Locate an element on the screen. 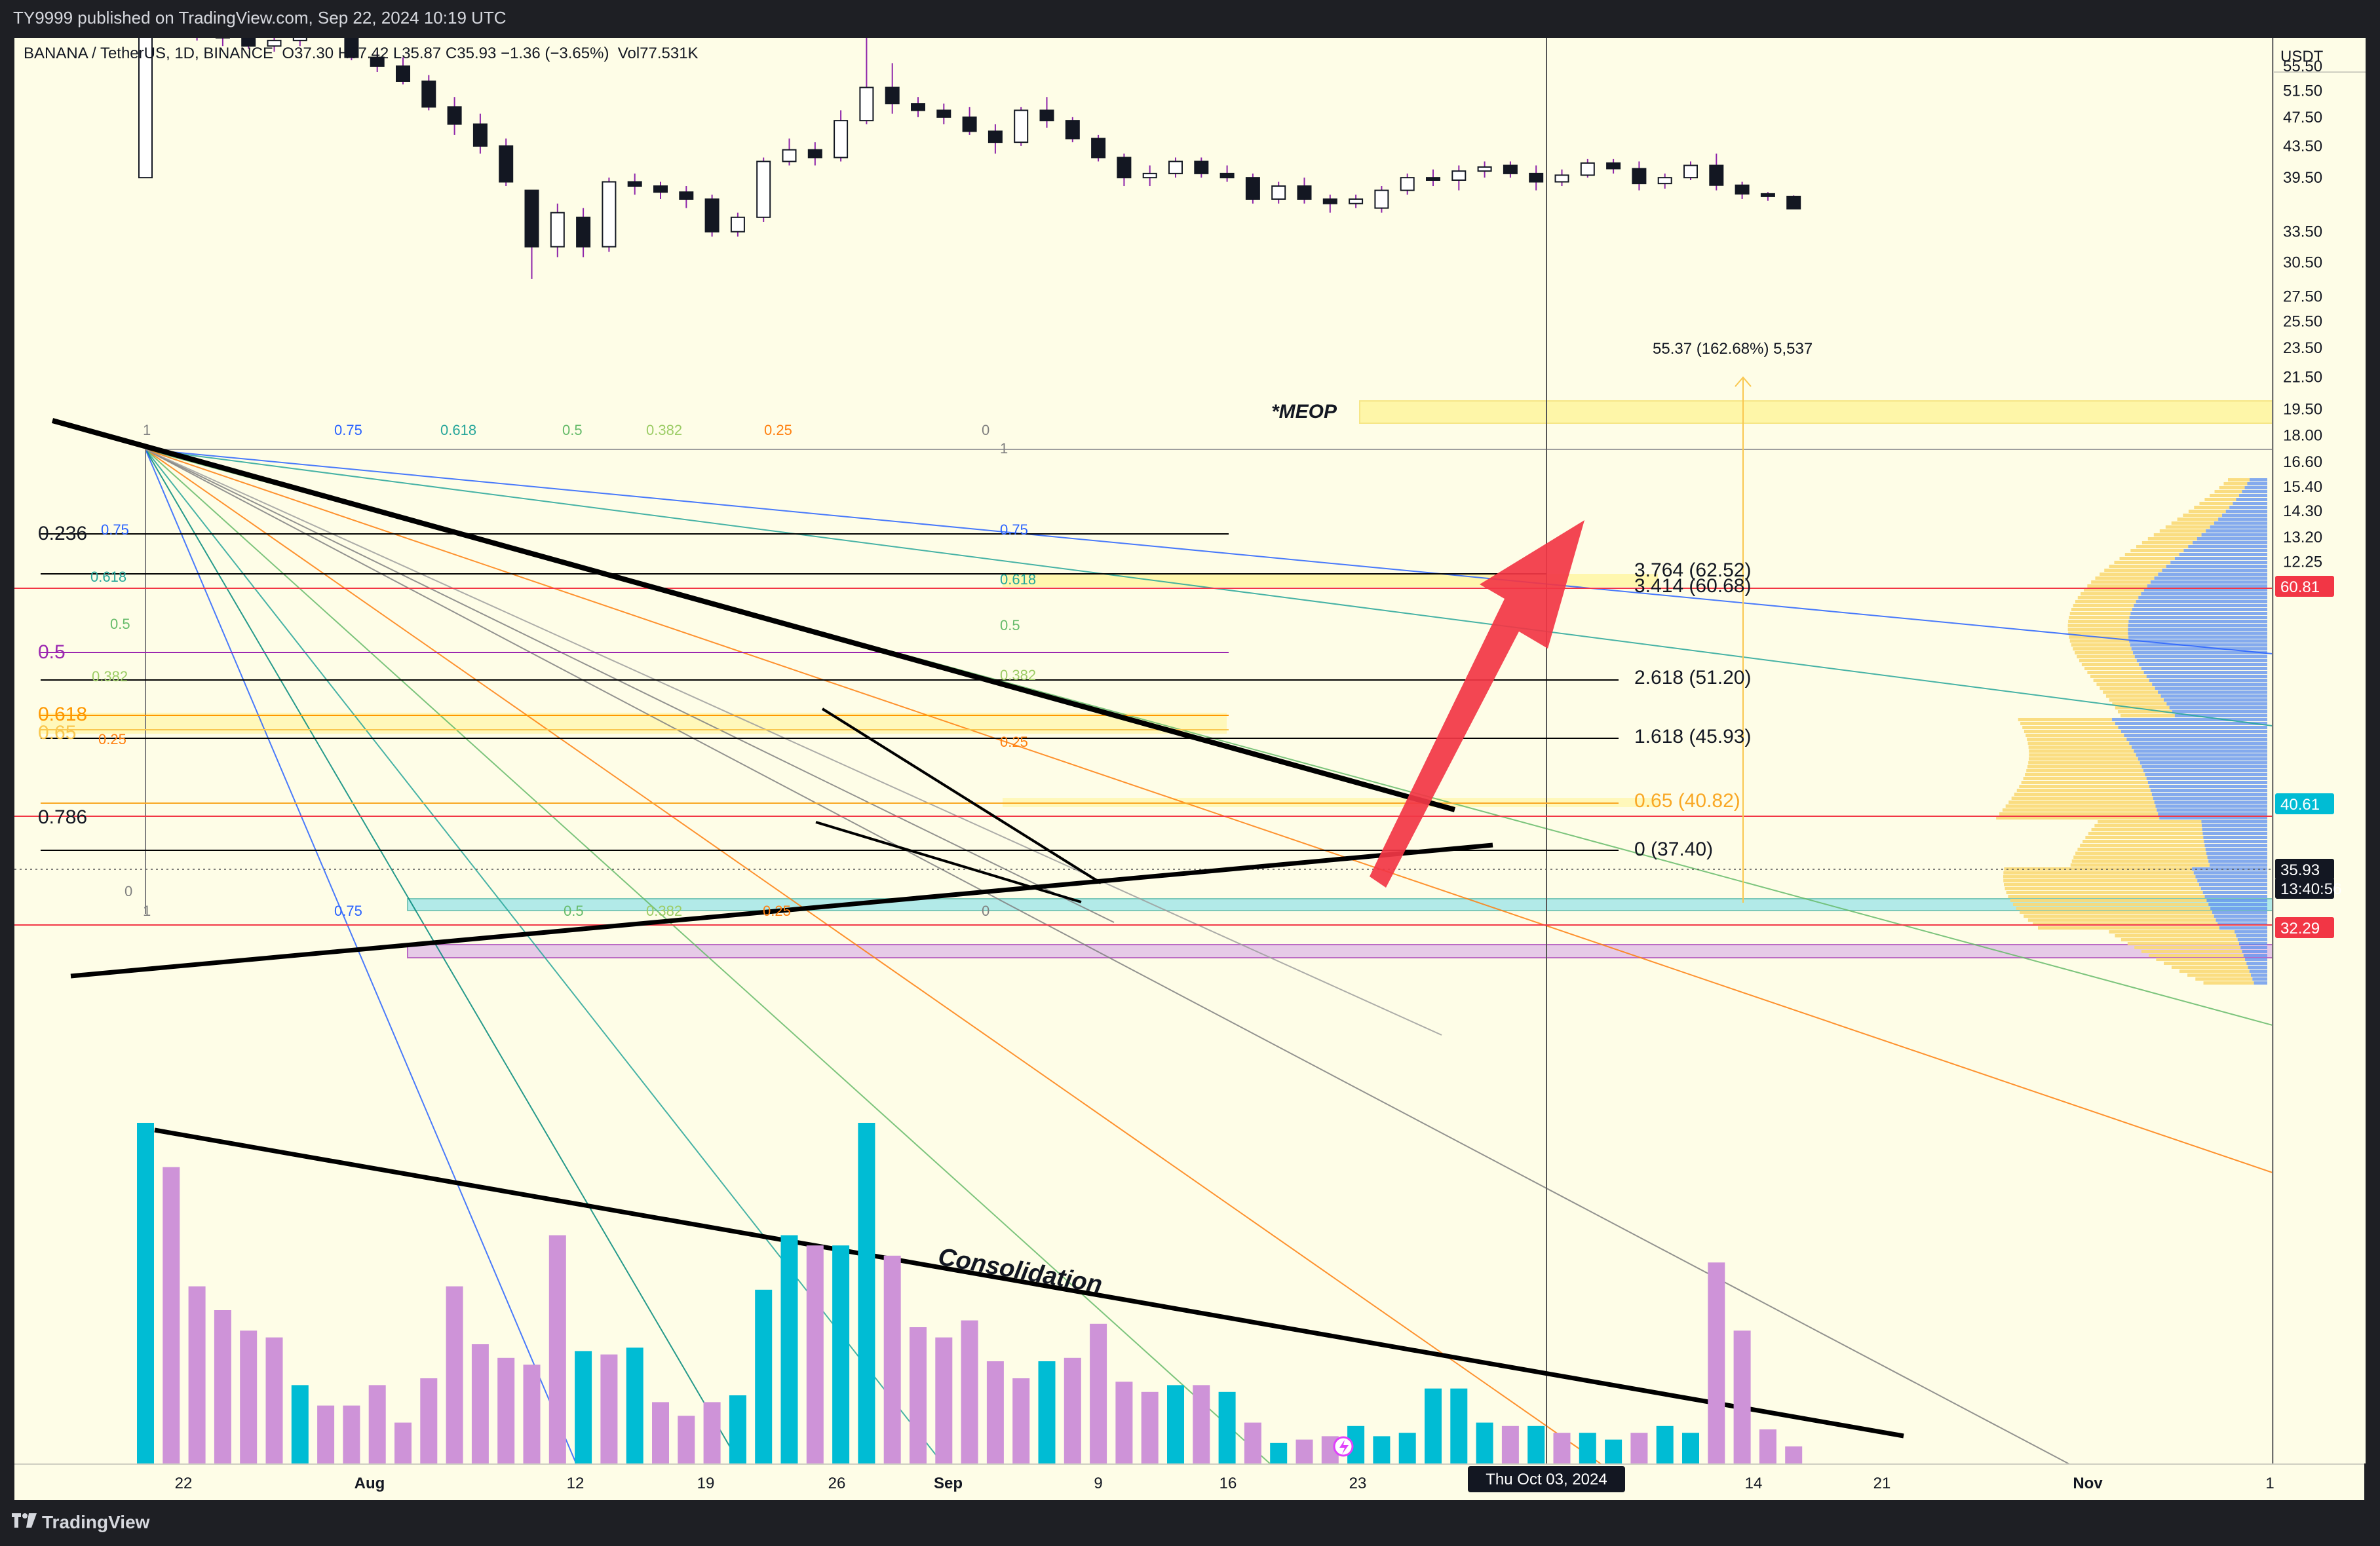 Image resolution: width=2380 pixels, height=1546 pixels. time-cursor-badge is located at coordinates (1546, 1479).